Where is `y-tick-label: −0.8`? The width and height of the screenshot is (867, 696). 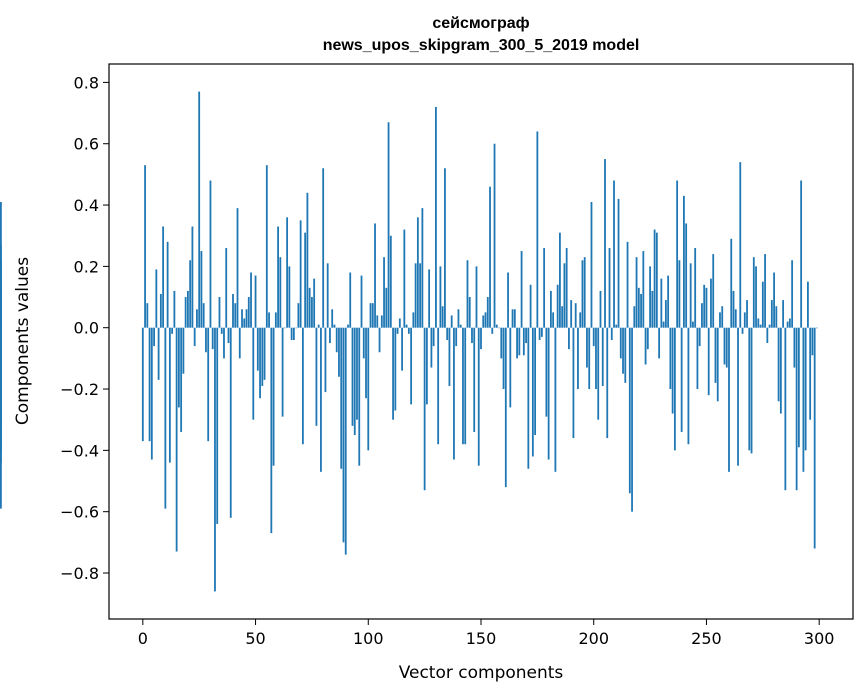 y-tick-label: −0.8 is located at coordinates (79, 573).